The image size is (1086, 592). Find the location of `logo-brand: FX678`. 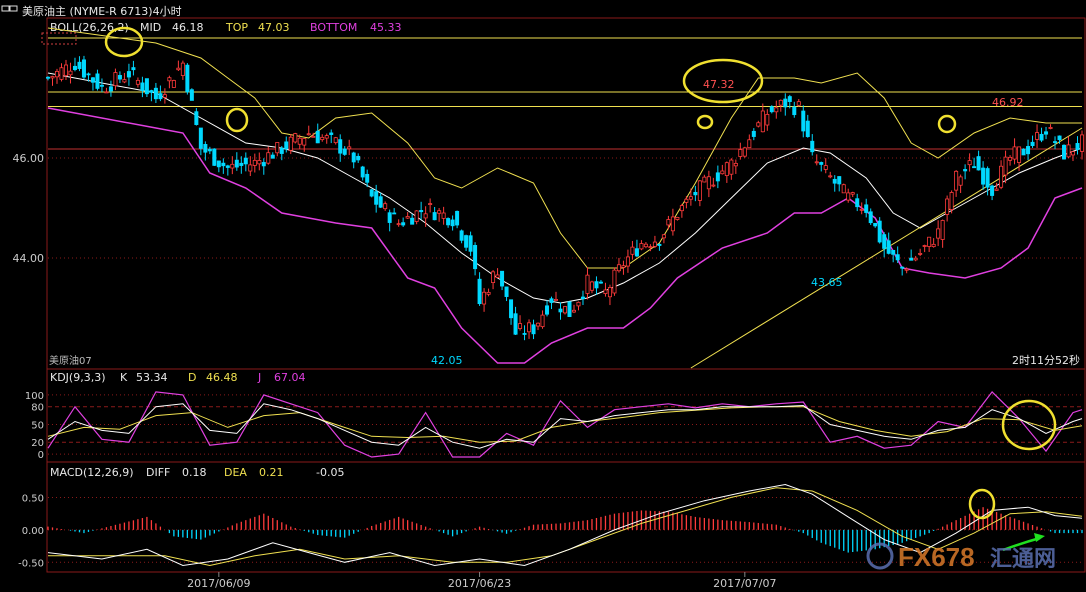

logo-brand: FX678 is located at coordinates (936, 557).